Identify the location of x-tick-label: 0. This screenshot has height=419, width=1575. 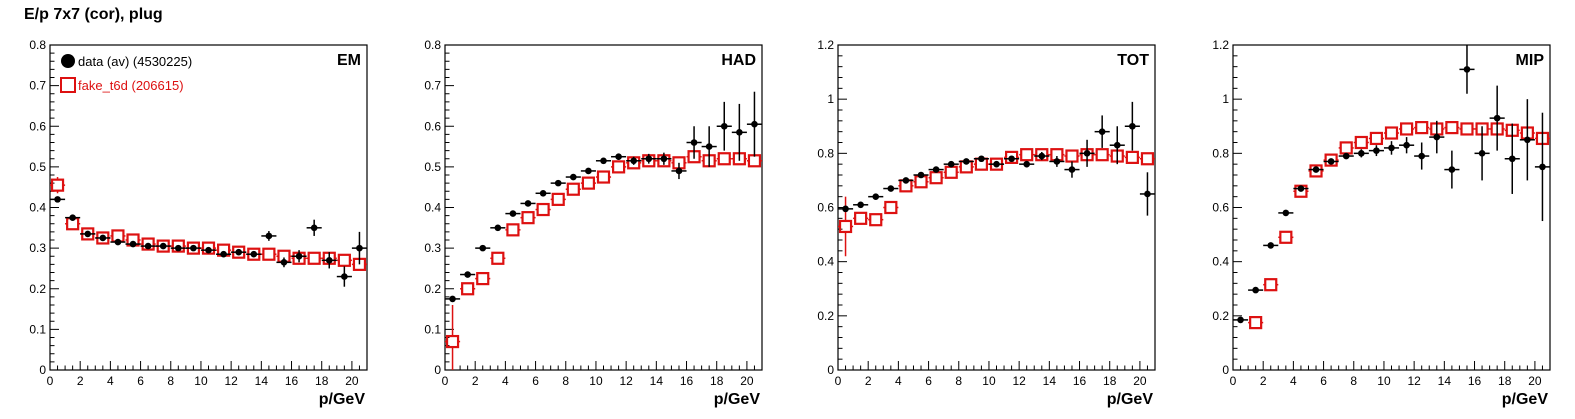
(445, 381).